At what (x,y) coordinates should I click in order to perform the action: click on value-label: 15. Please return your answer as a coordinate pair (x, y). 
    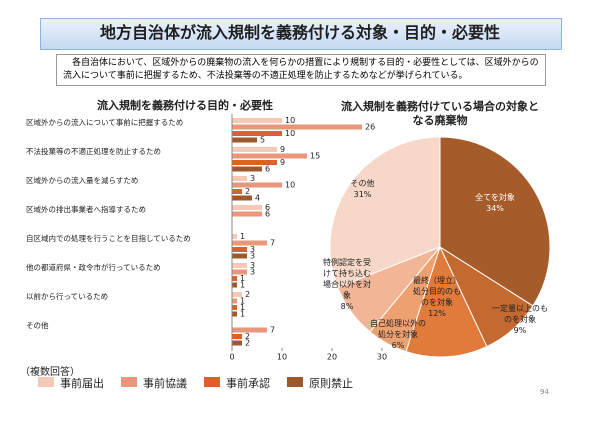
    Looking at the image, I should click on (315, 156).